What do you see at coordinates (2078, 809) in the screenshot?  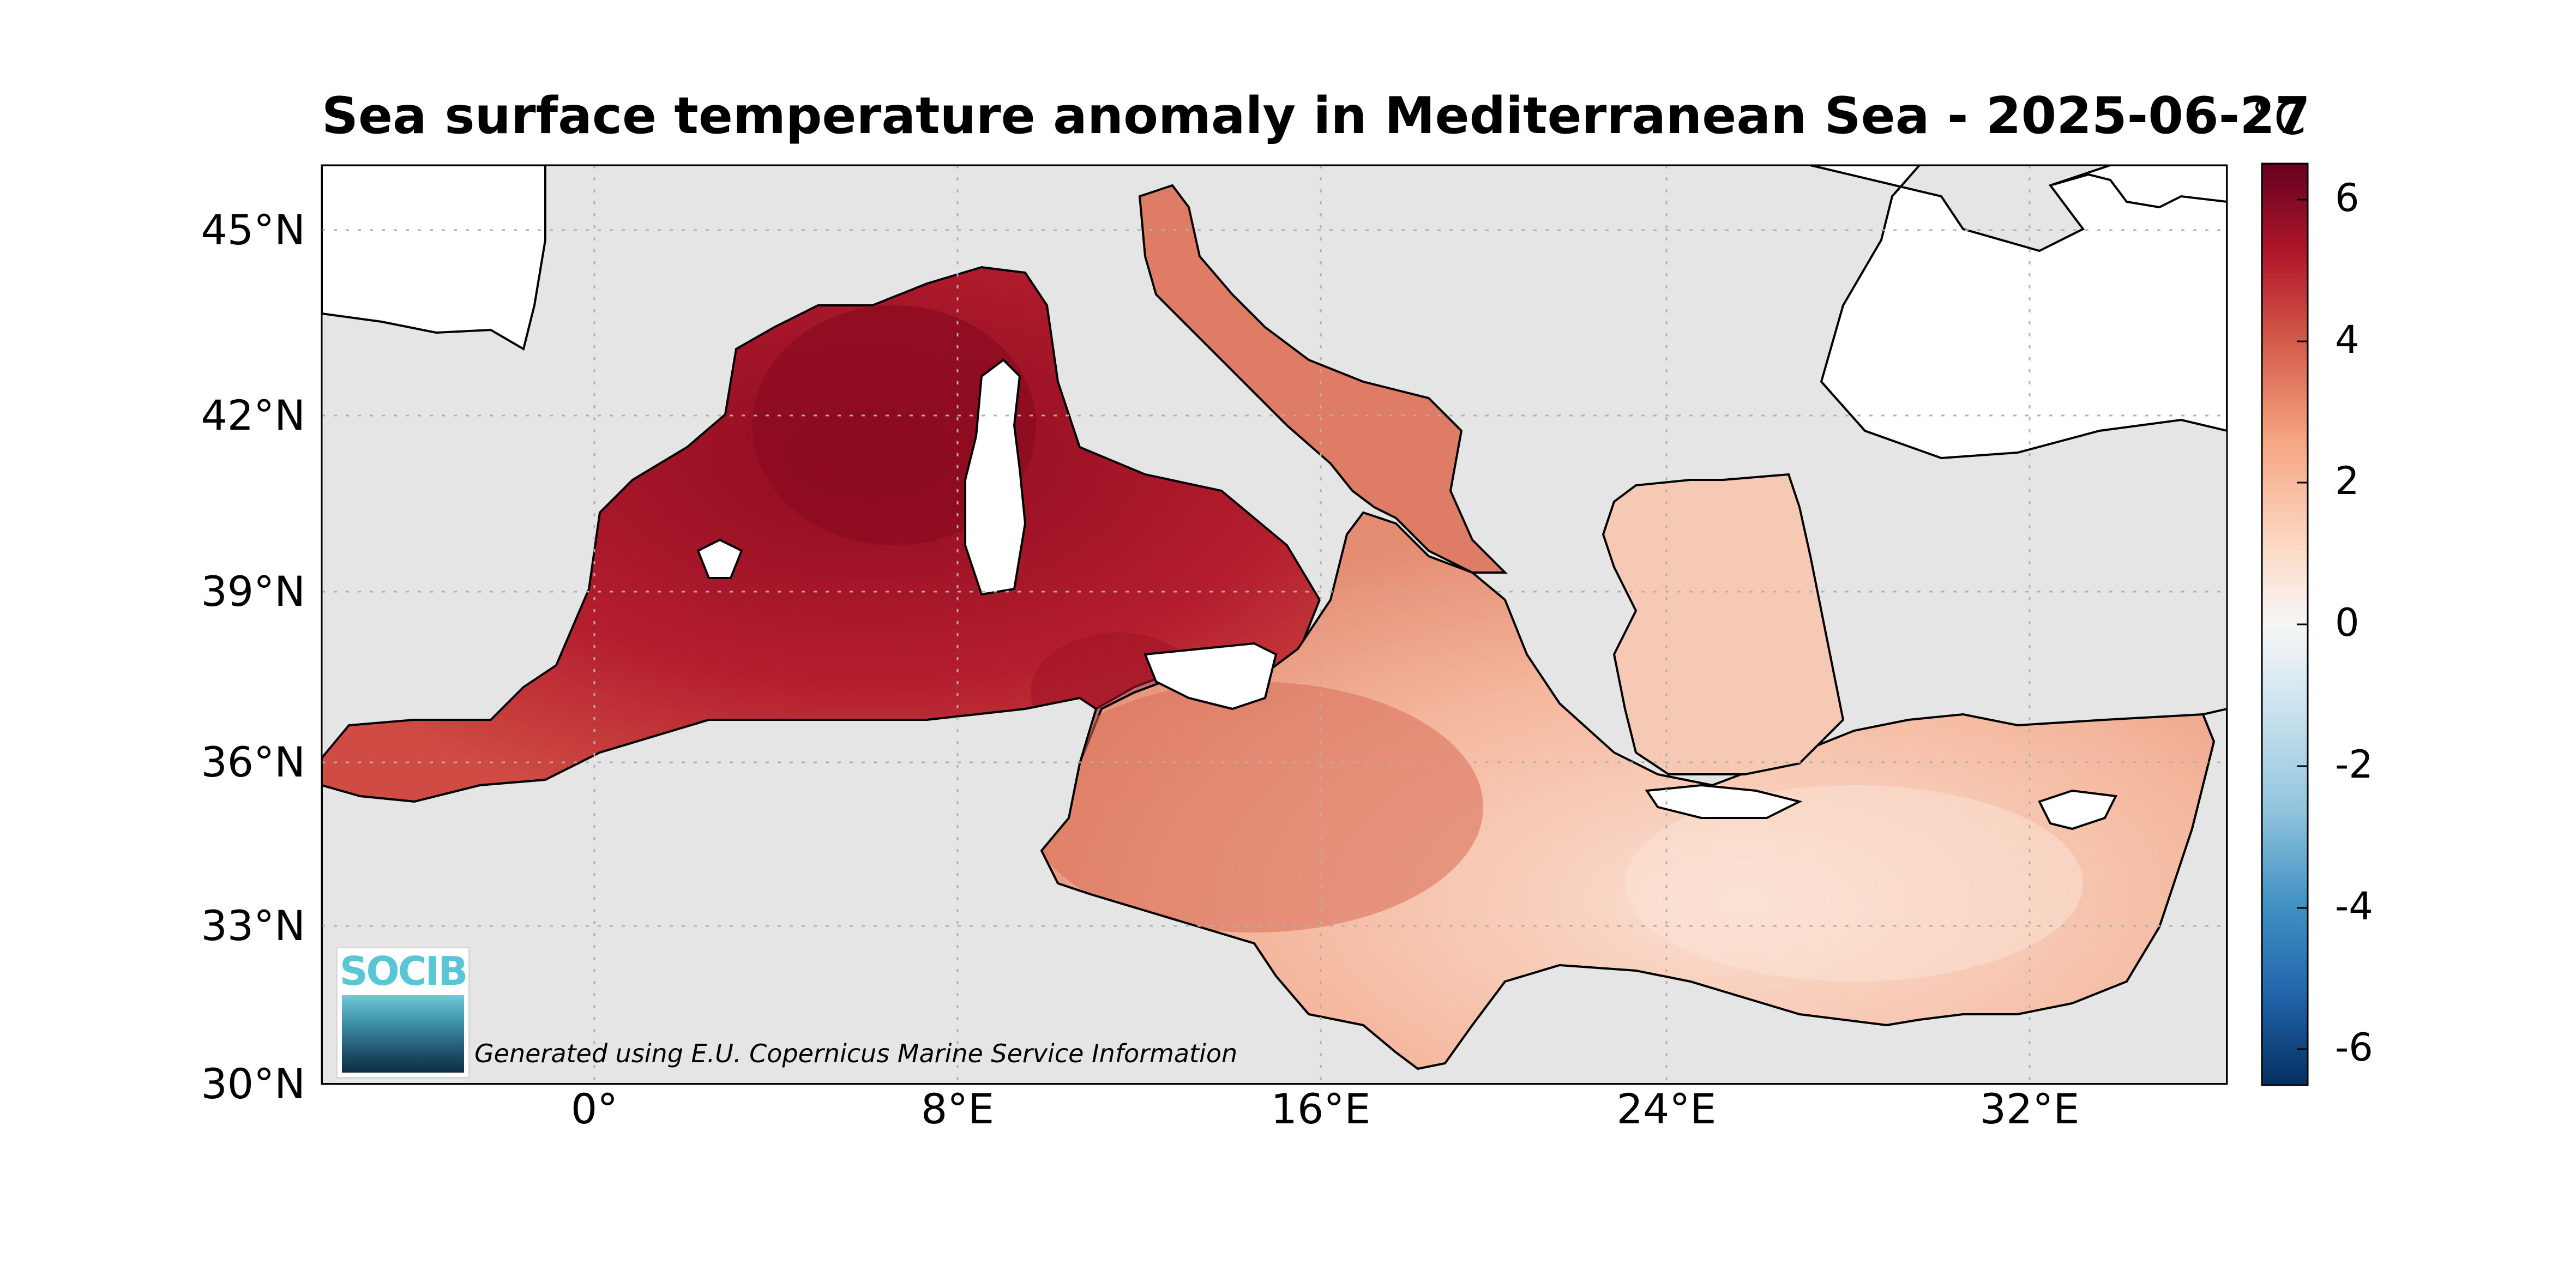 I see `island-cyprus` at bounding box center [2078, 809].